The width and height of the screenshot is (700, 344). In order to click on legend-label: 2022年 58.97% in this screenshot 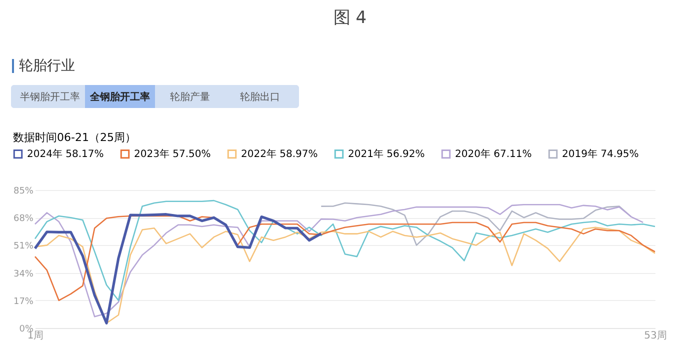, I will do `click(279, 154)`.